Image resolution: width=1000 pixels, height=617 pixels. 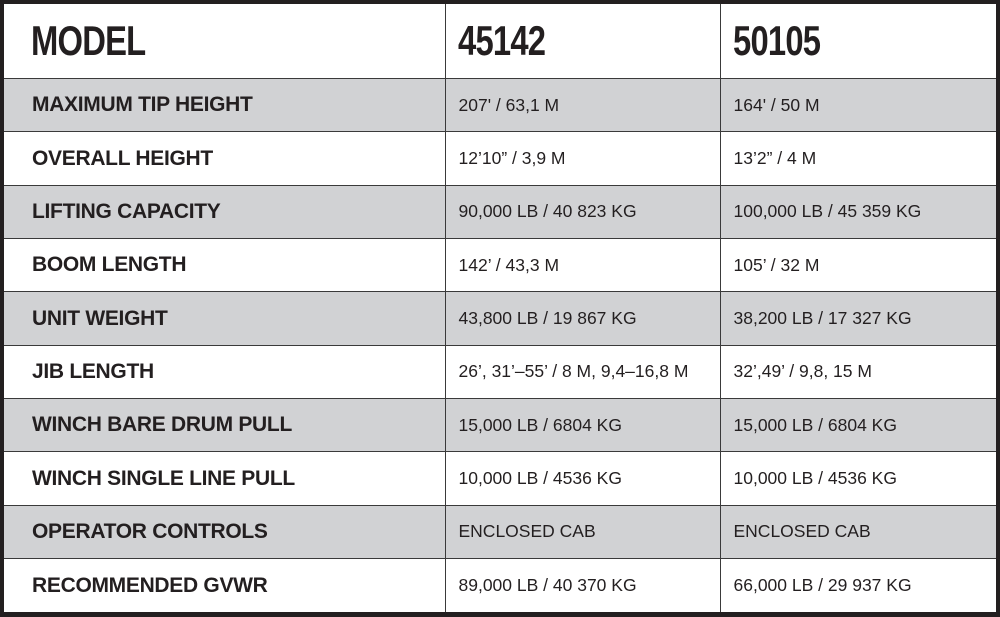 What do you see at coordinates (225, 158) in the screenshot?
I see `spec-label: OVERALL HEIGHT` at bounding box center [225, 158].